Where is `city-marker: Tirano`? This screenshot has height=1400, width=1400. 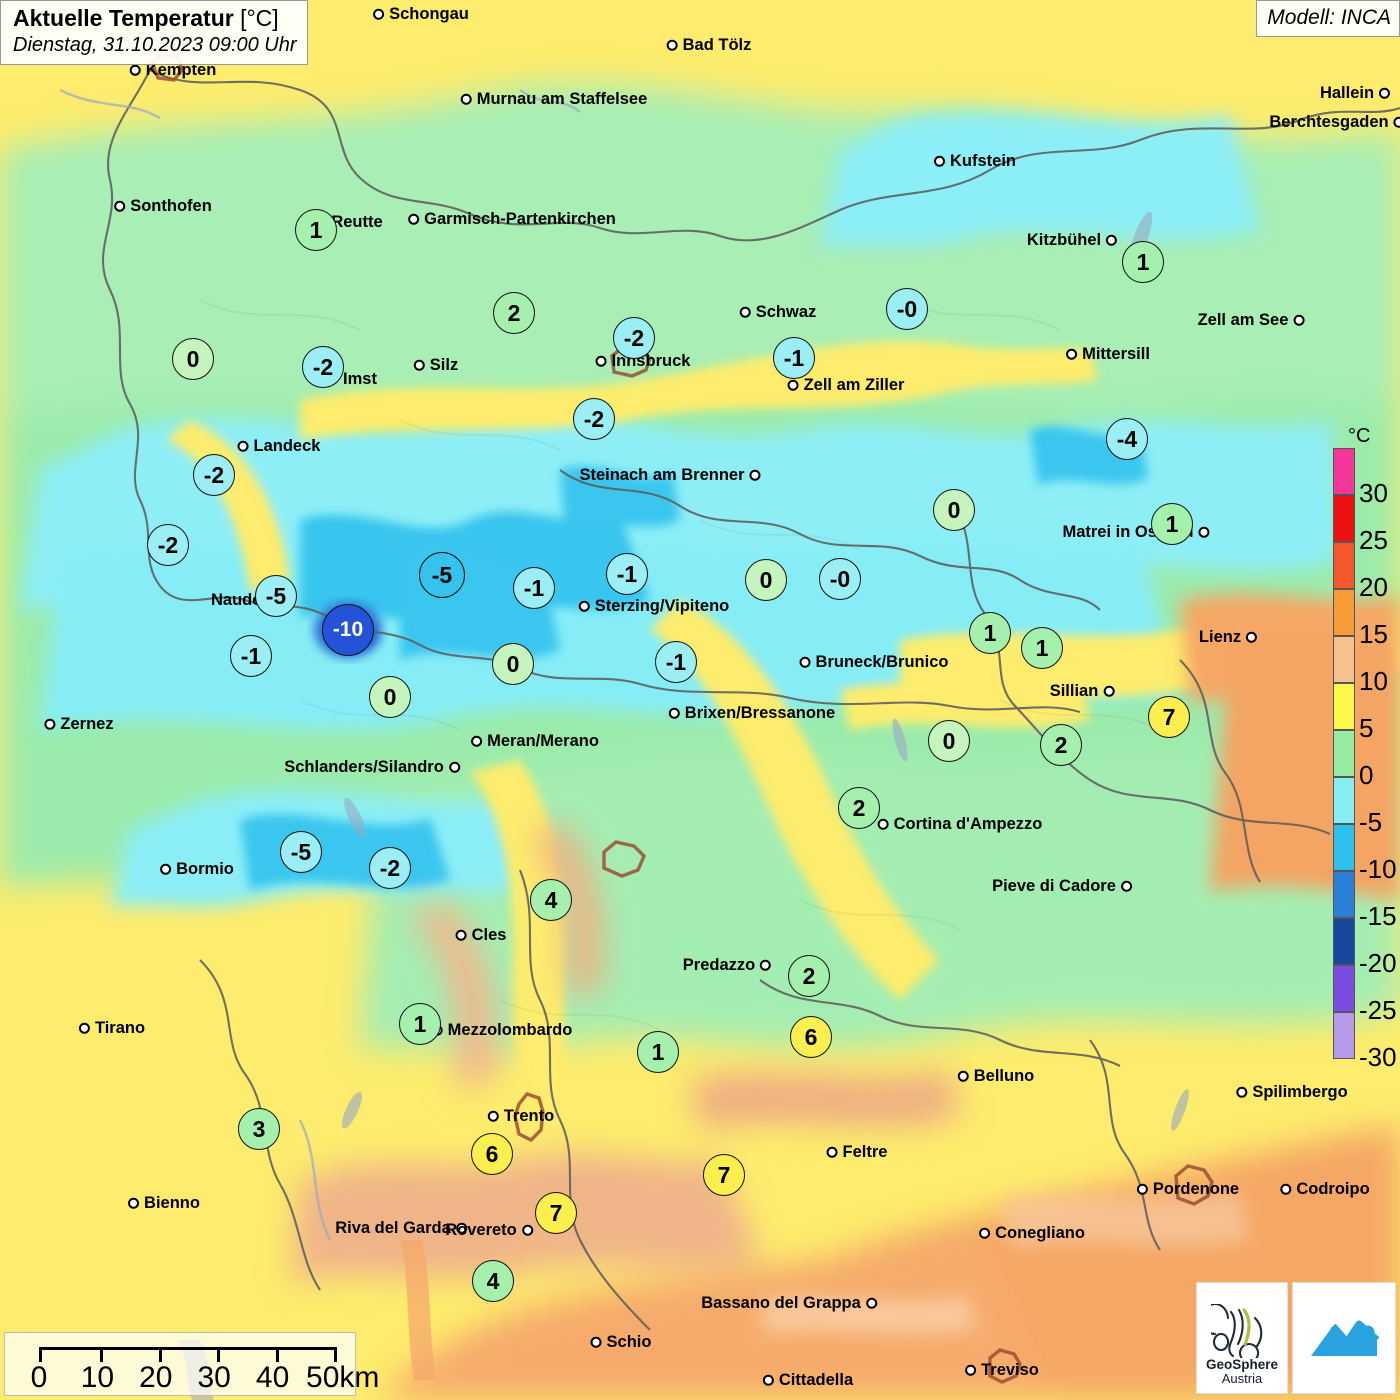 city-marker: Tirano is located at coordinates (111, 1028).